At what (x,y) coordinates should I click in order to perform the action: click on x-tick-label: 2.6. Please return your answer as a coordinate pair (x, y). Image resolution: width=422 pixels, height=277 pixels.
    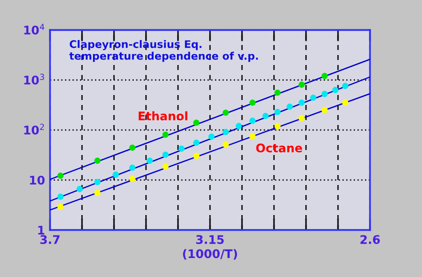
    Looking at the image, I should click on (370, 239).